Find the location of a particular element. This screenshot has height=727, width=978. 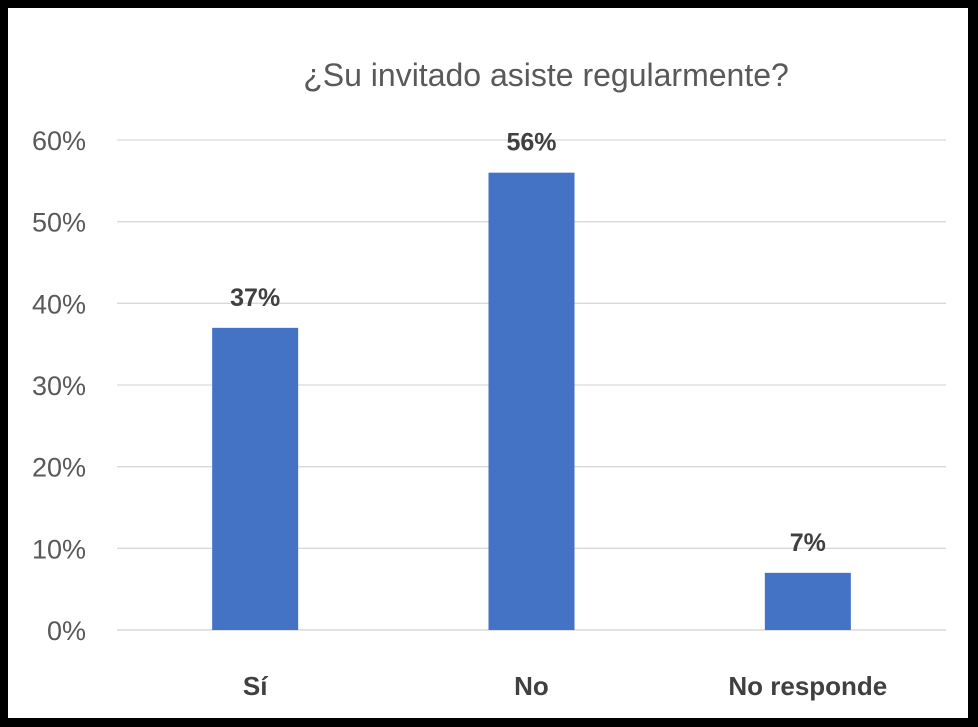

y-tick-label: 0% is located at coordinates (66, 631).